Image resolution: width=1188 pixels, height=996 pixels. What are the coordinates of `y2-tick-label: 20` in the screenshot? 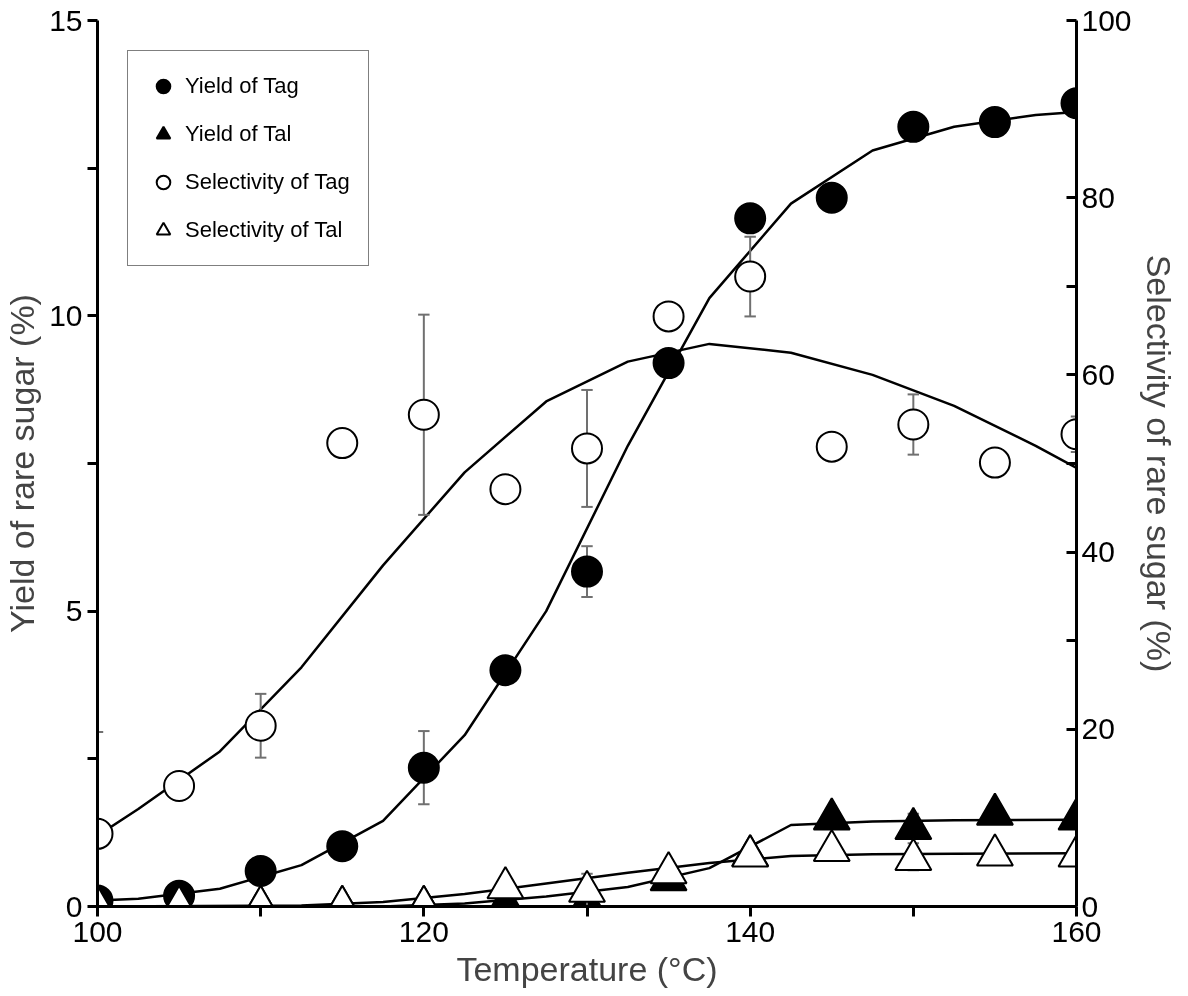 It's located at (1098, 729).